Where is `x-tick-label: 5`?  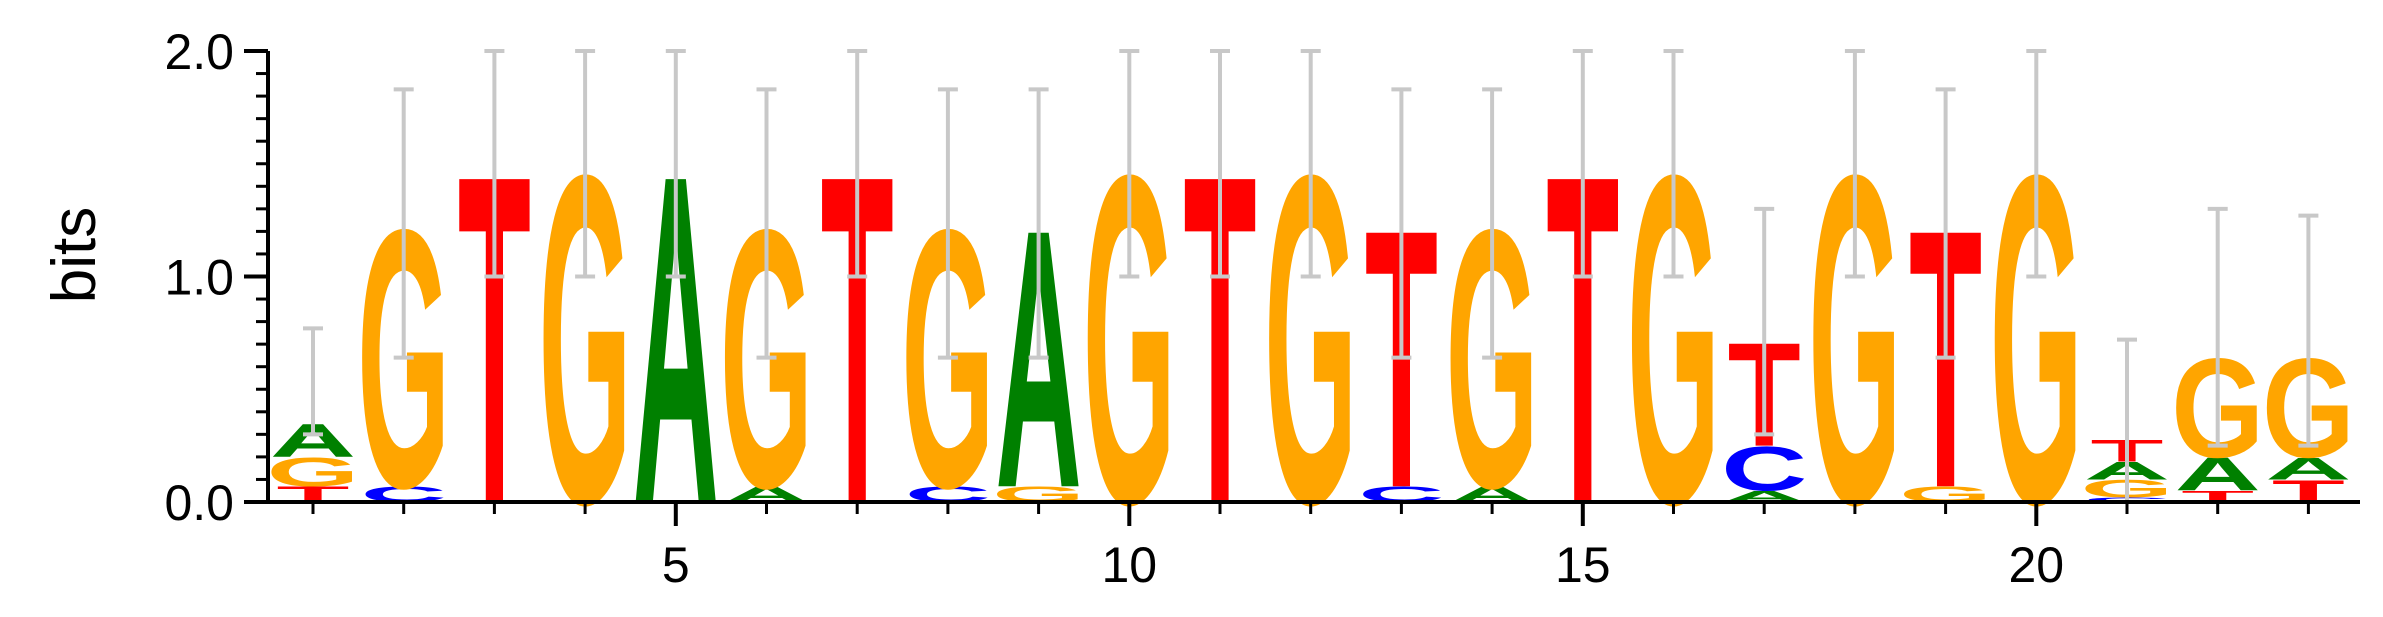
x-tick-label: 5 is located at coordinates (676, 565).